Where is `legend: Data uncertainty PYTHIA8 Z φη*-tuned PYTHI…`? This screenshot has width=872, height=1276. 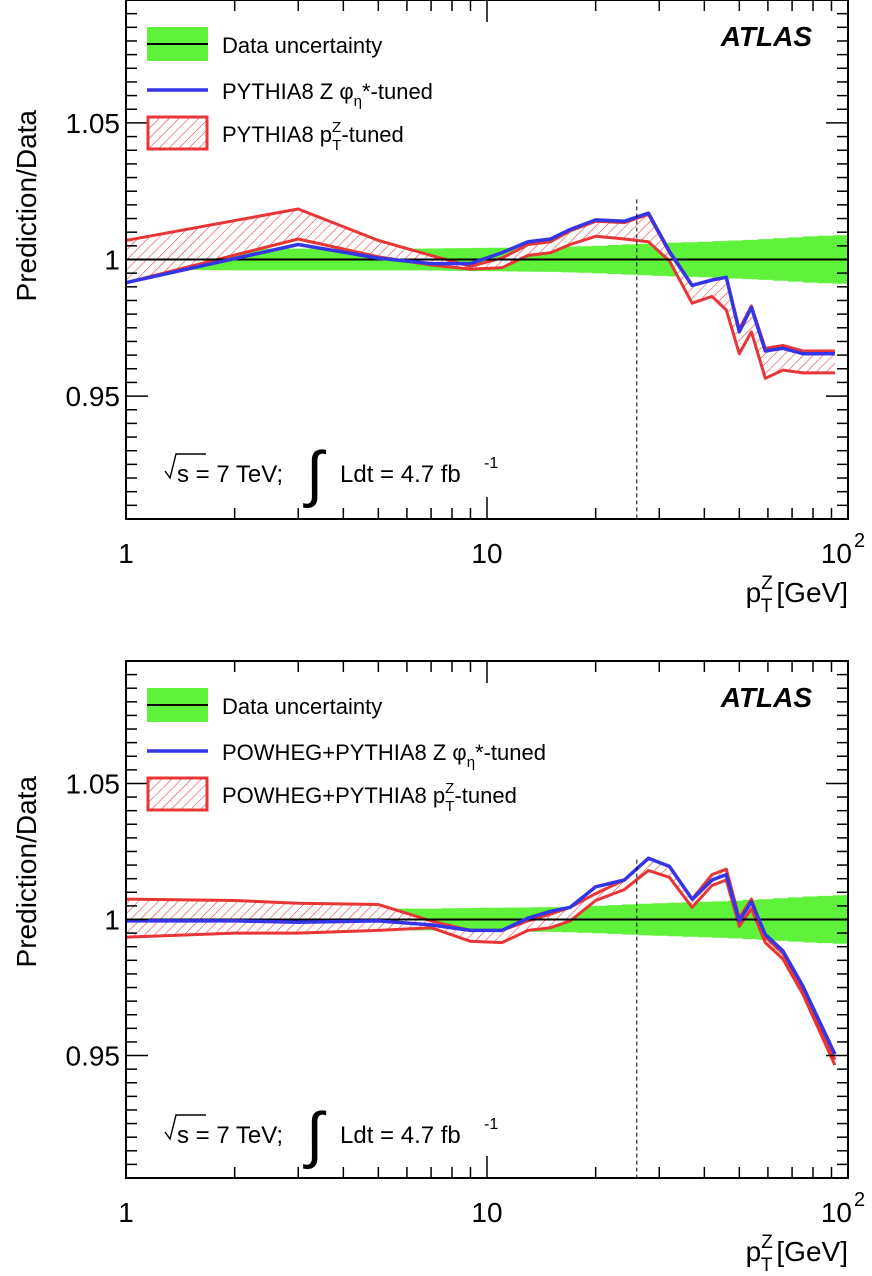
legend: Data uncertainty PYTHIA8 Z φη*-tuned PYTHI… is located at coordinates (289, 90).